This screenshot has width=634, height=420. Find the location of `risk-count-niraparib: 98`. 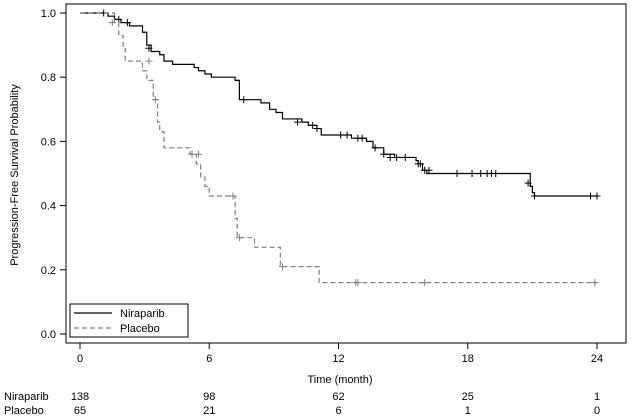

risk-count-niraparib: 98 is located at coordinates (209, 397).